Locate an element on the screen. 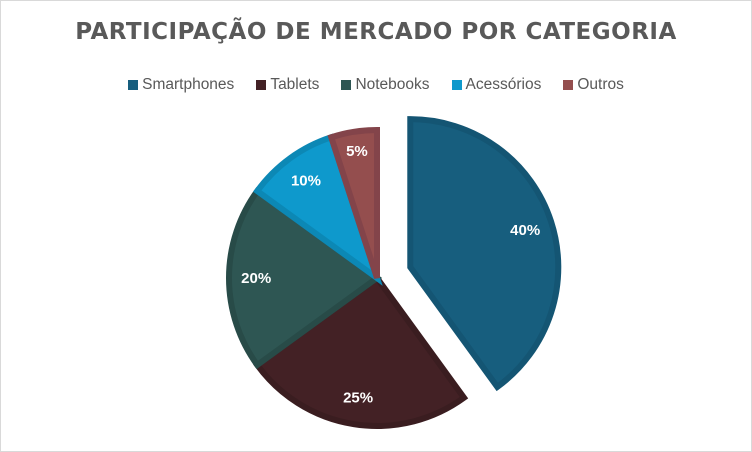 This screenshot has width=752, height=452. data-label-smartphones: 40% is located at coordinates (525, 230).